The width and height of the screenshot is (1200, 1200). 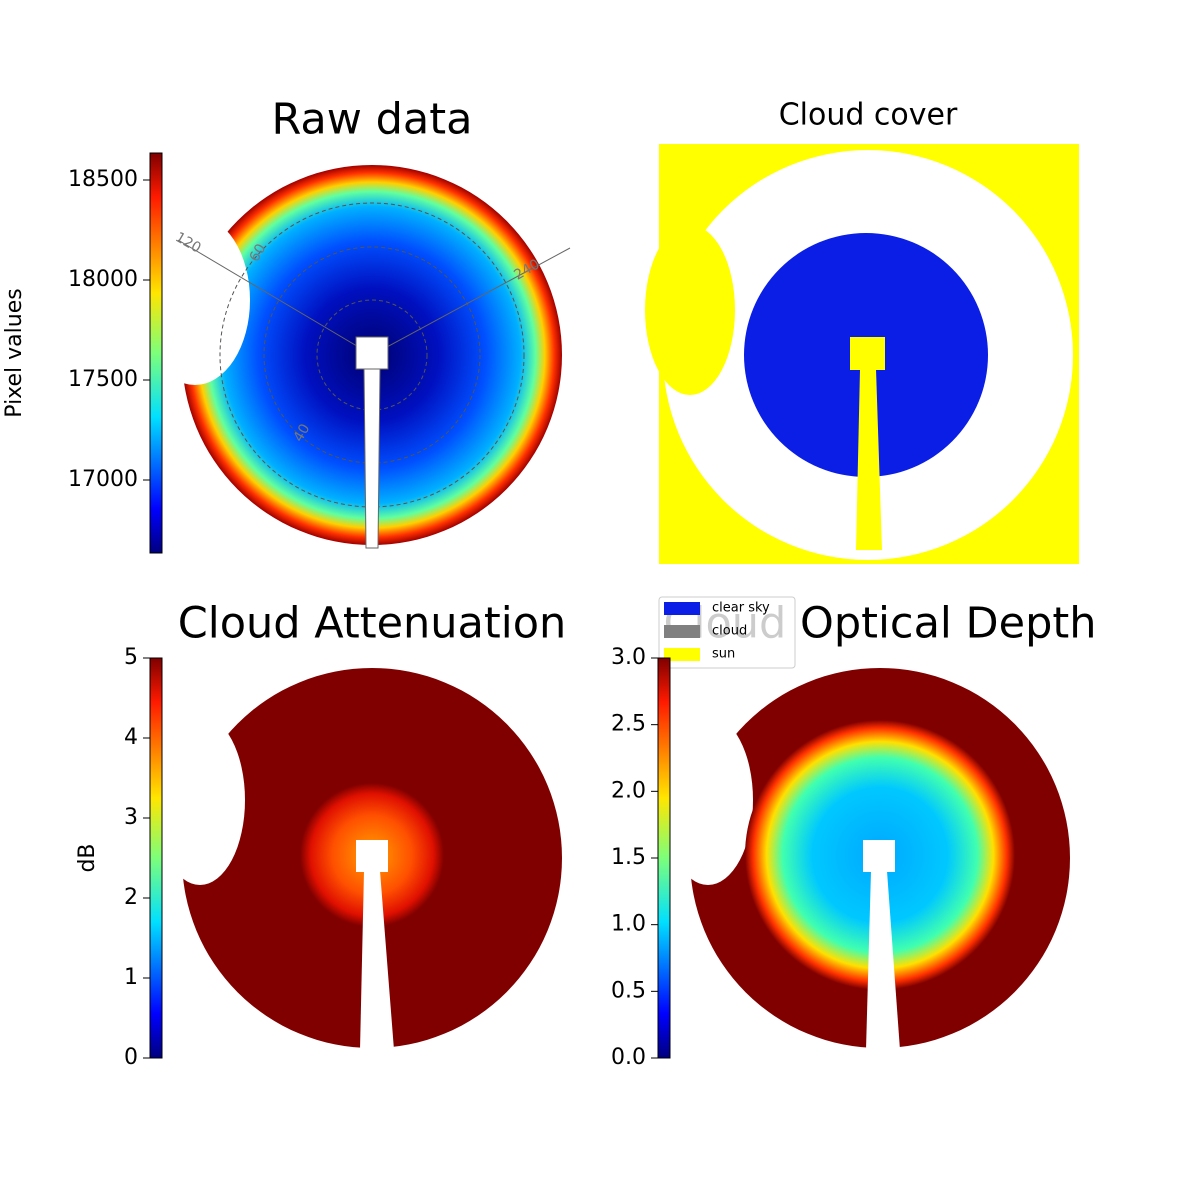 What do you see at coordinates (741, 608) in the screenshot?
I see `legend-label: clear sky` at bounding box center [741, 608].